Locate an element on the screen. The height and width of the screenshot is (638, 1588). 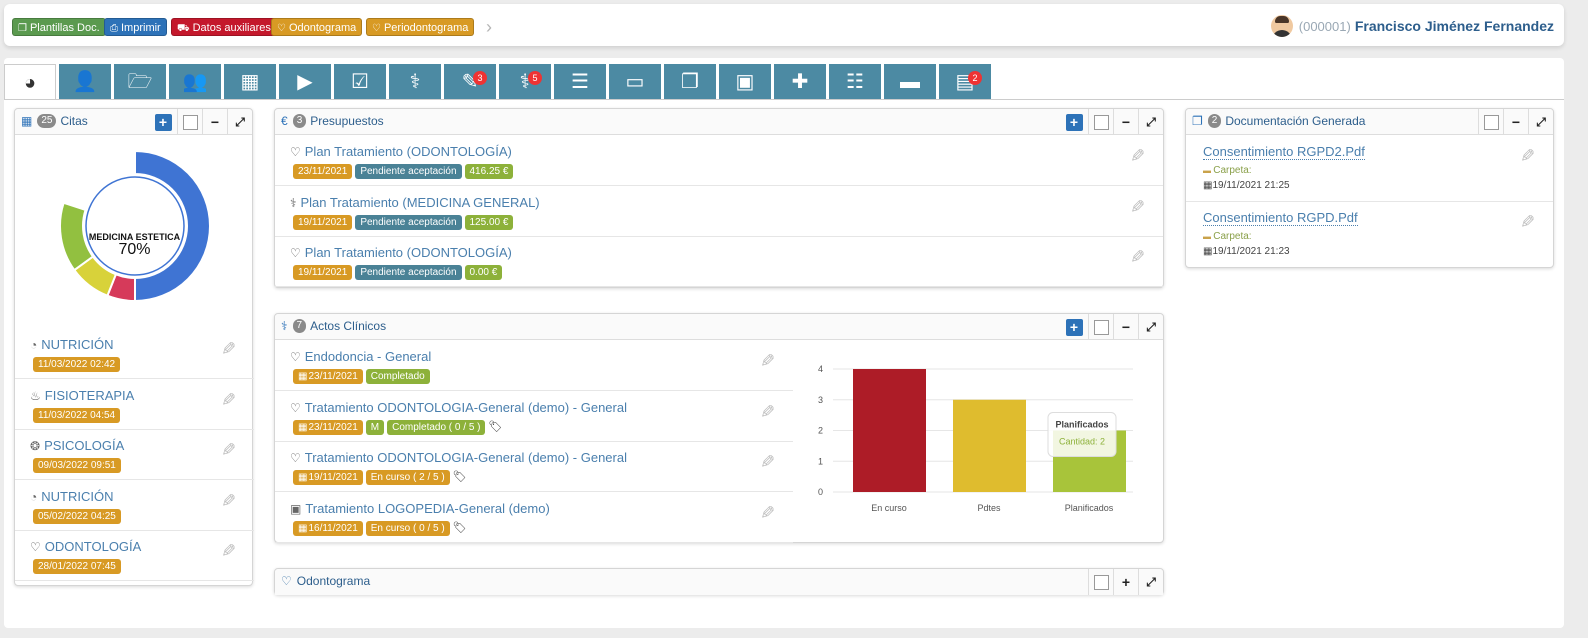
tab-users: 👥 is located at coordinates (195, 82).